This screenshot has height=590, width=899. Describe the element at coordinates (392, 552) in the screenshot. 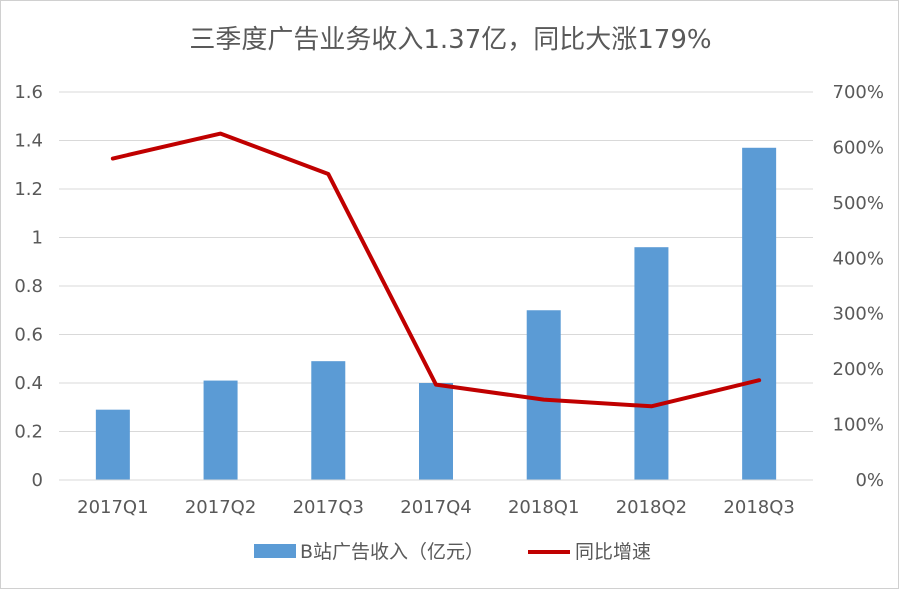

I see `legend-label-bar: B站广告收入（亿元）` at that location.